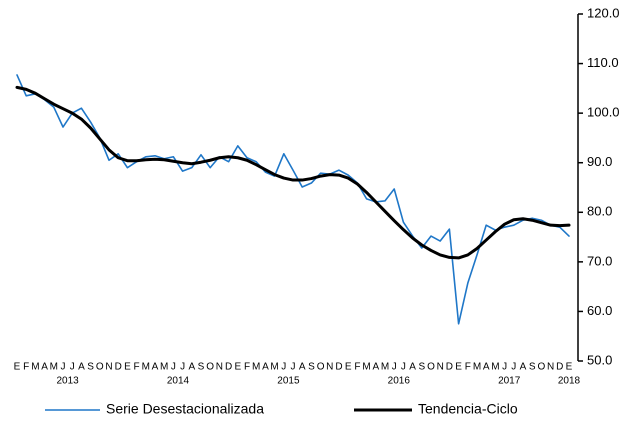  What do you see at coordinates (599, 211) in the screenshot?
I see `y-tick-label: 80.0` at bounding box center [599, 211].